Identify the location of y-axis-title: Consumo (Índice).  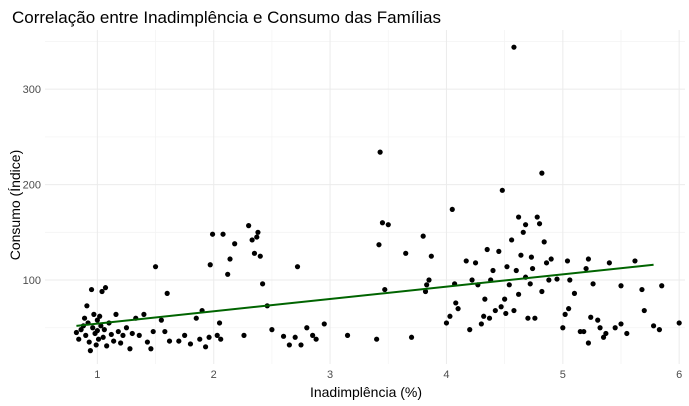
(15, 205).